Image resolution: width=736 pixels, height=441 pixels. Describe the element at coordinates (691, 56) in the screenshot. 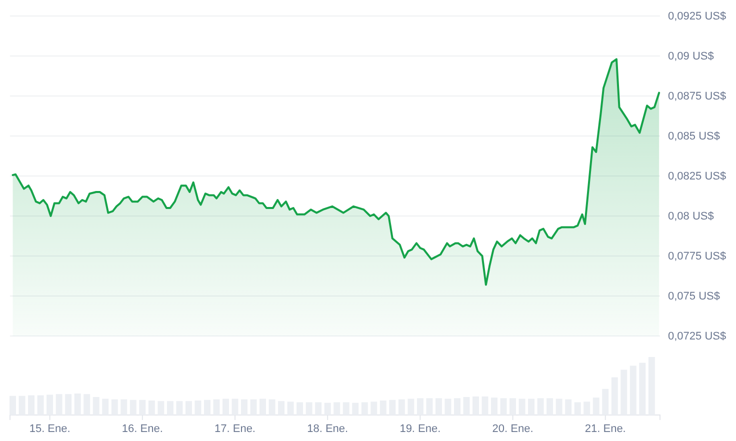

I see `y-tick-label: 0,09 US$` at that location.